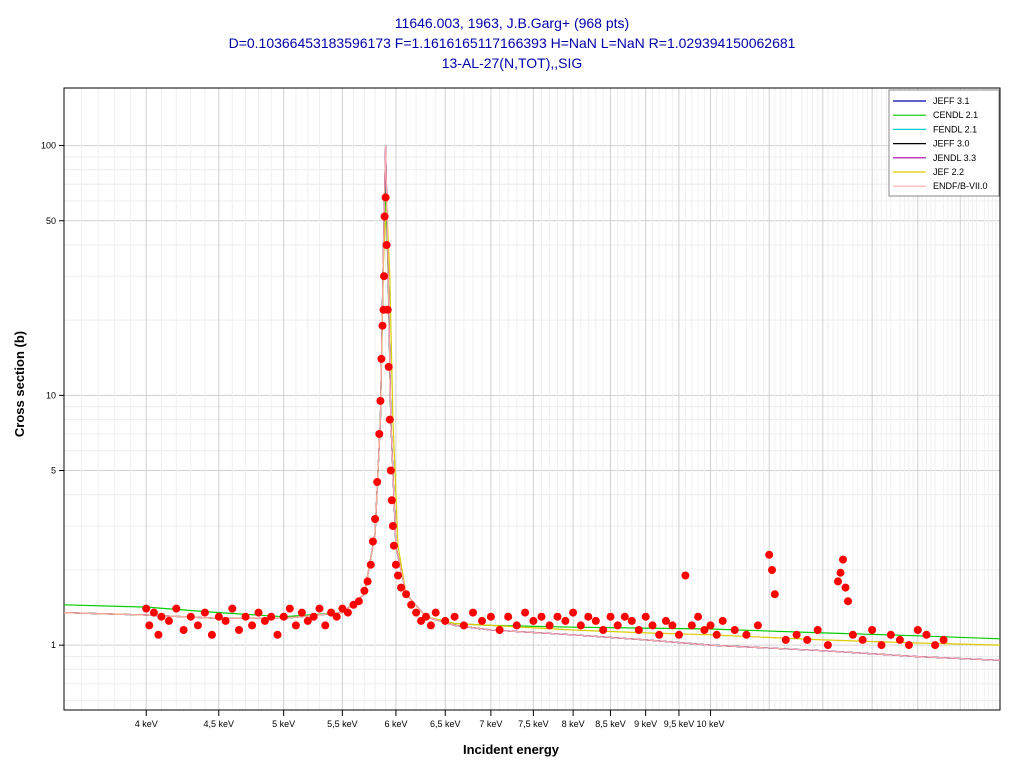 This screenshot has height=768, width=1024. Describe the element at coordinates (573, 724) in the screenshot. I see `x-tick-label: 8 keV` at that location.